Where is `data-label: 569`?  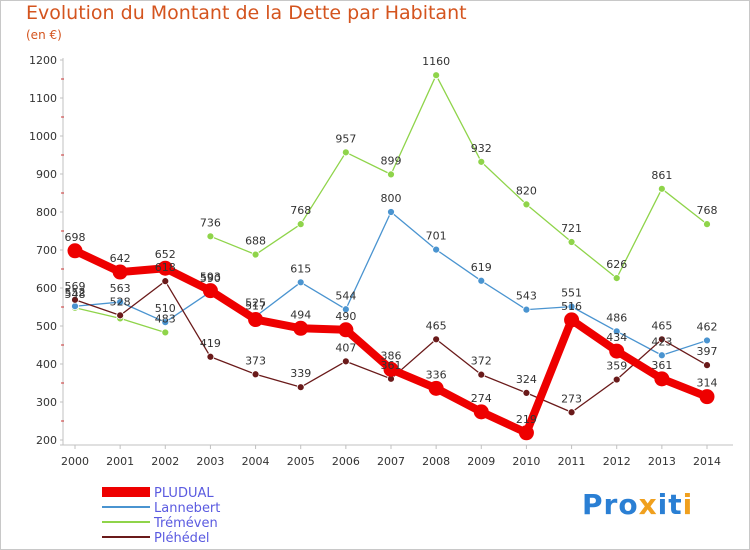 data-label: 569 is located at coordinates (75, 286).